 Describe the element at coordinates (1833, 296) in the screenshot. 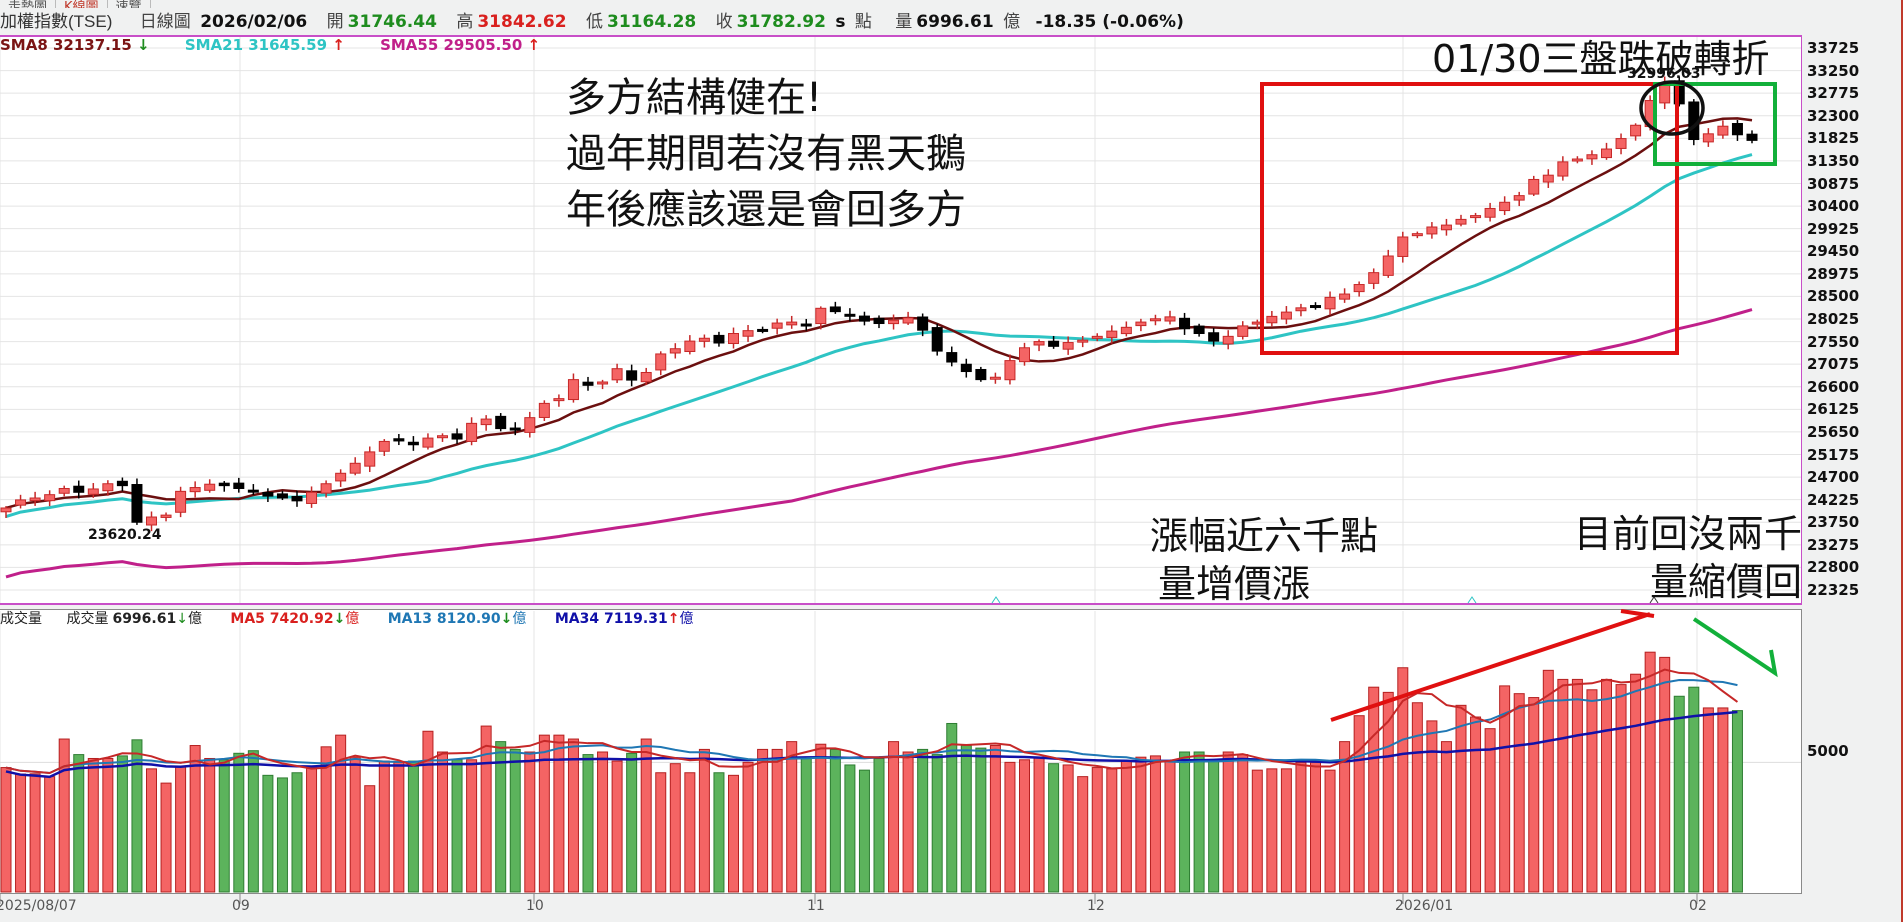

I see `y-tick-label: 28500` at that location.